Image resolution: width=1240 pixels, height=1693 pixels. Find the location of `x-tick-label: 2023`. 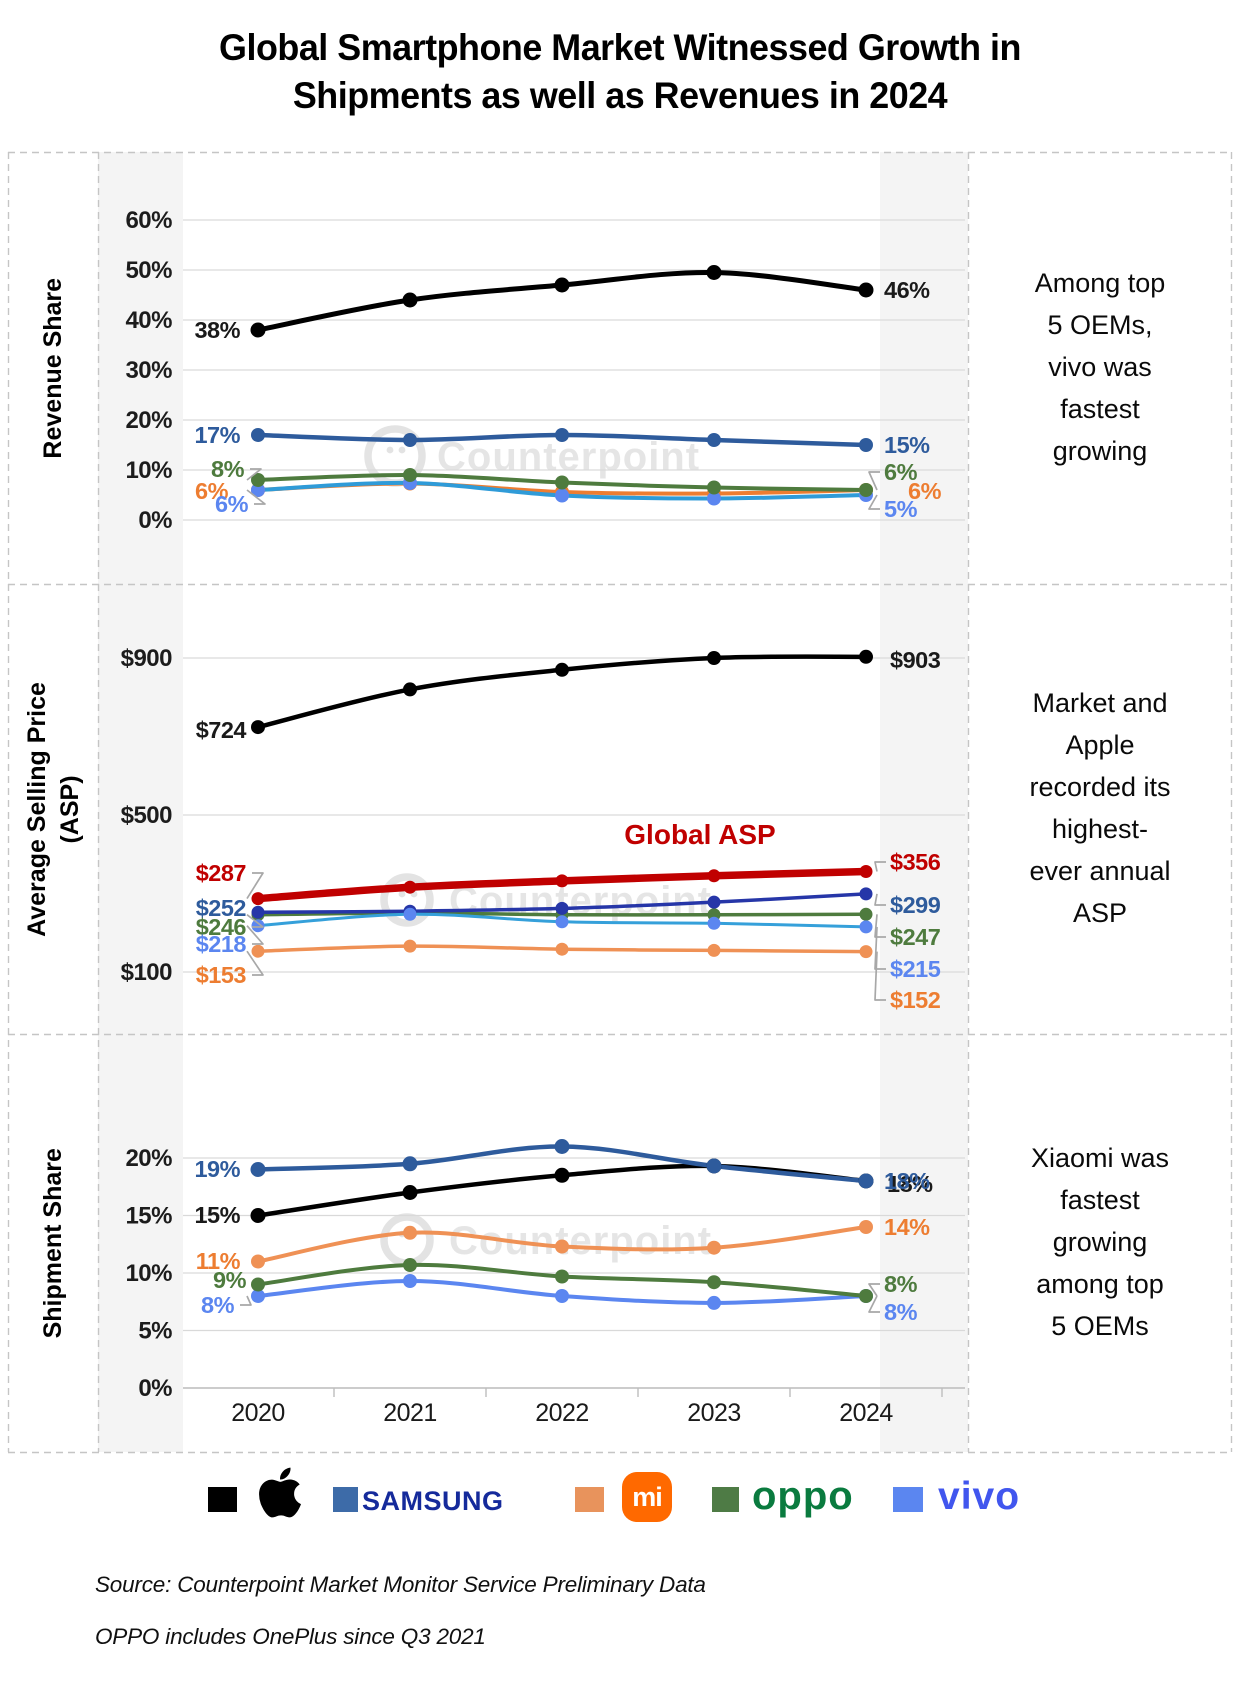

x-tick-label: 2023 is located at coordinates (714, 1413).